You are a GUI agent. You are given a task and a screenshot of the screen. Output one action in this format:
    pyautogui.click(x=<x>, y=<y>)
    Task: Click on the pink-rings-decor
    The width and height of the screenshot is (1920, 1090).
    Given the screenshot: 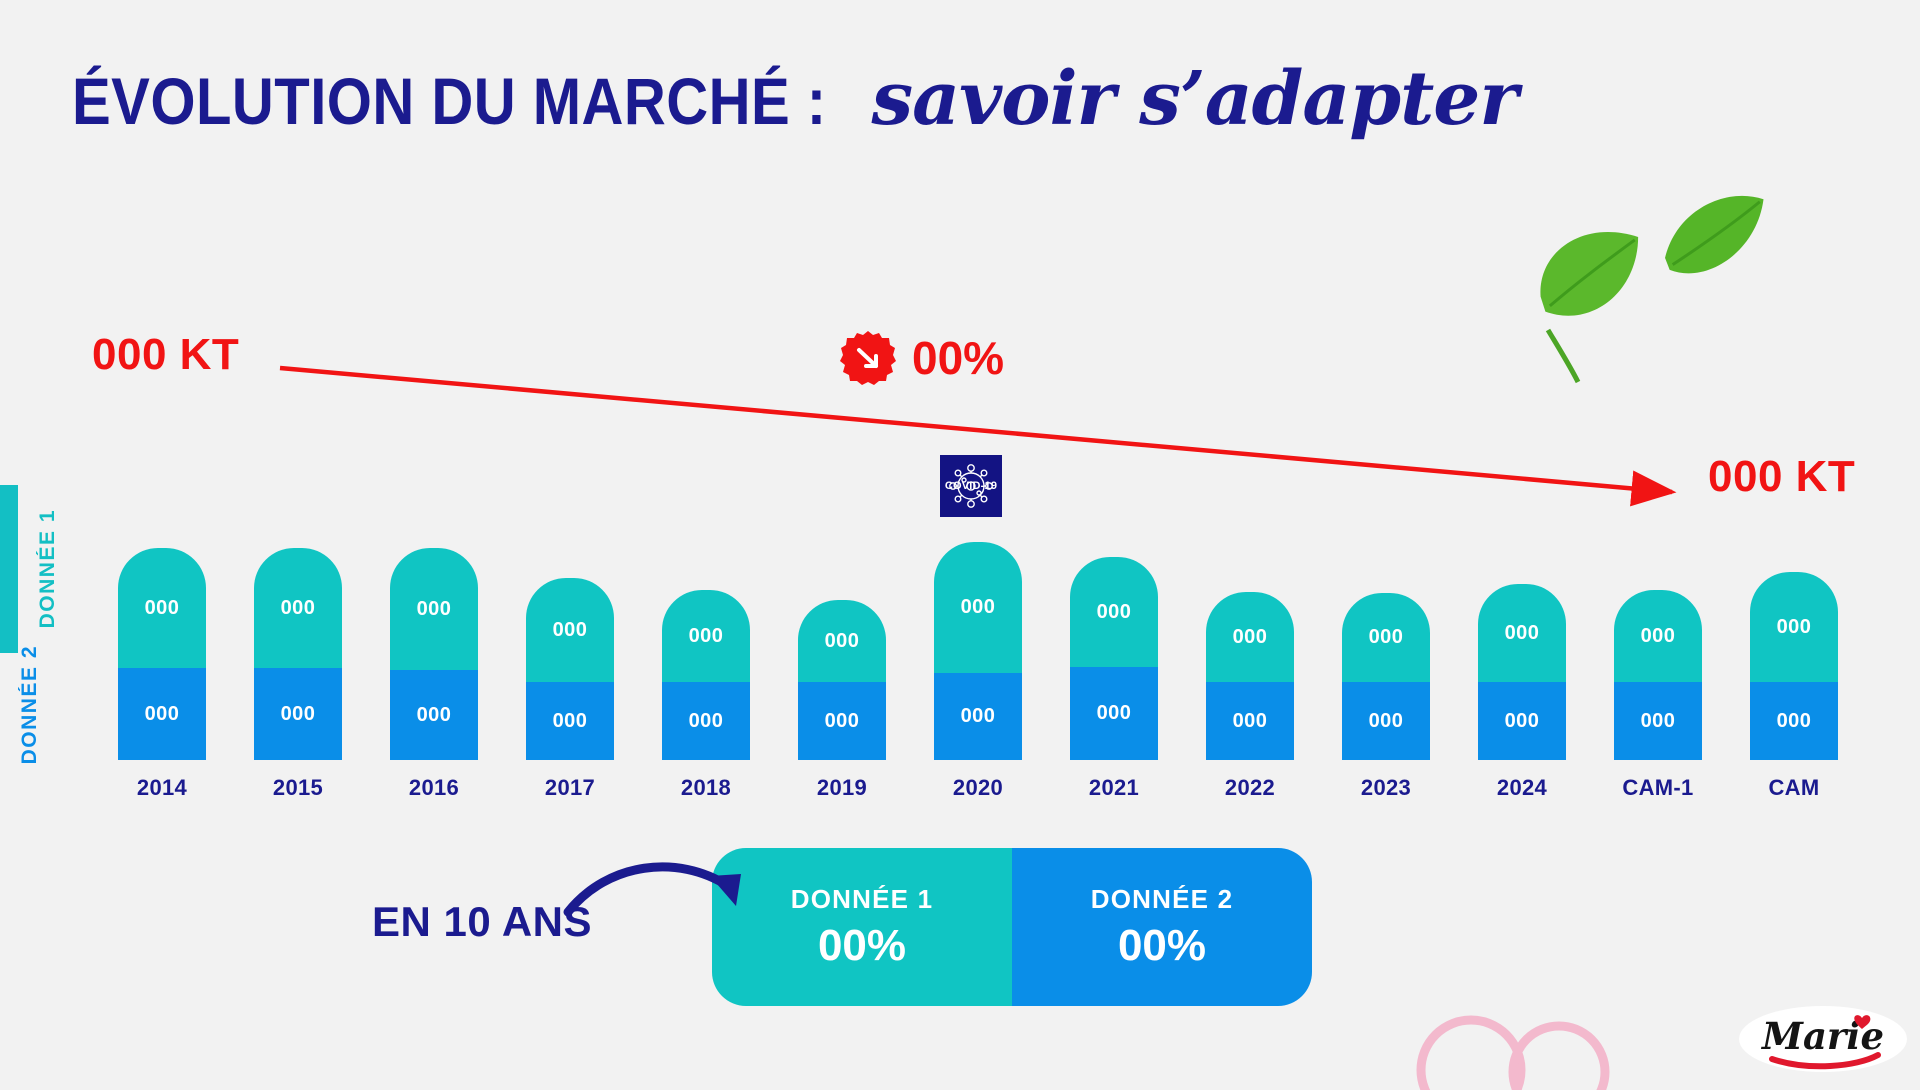 What is the action you would take?
    pyautogui.click(x=1513, y=1052)
    